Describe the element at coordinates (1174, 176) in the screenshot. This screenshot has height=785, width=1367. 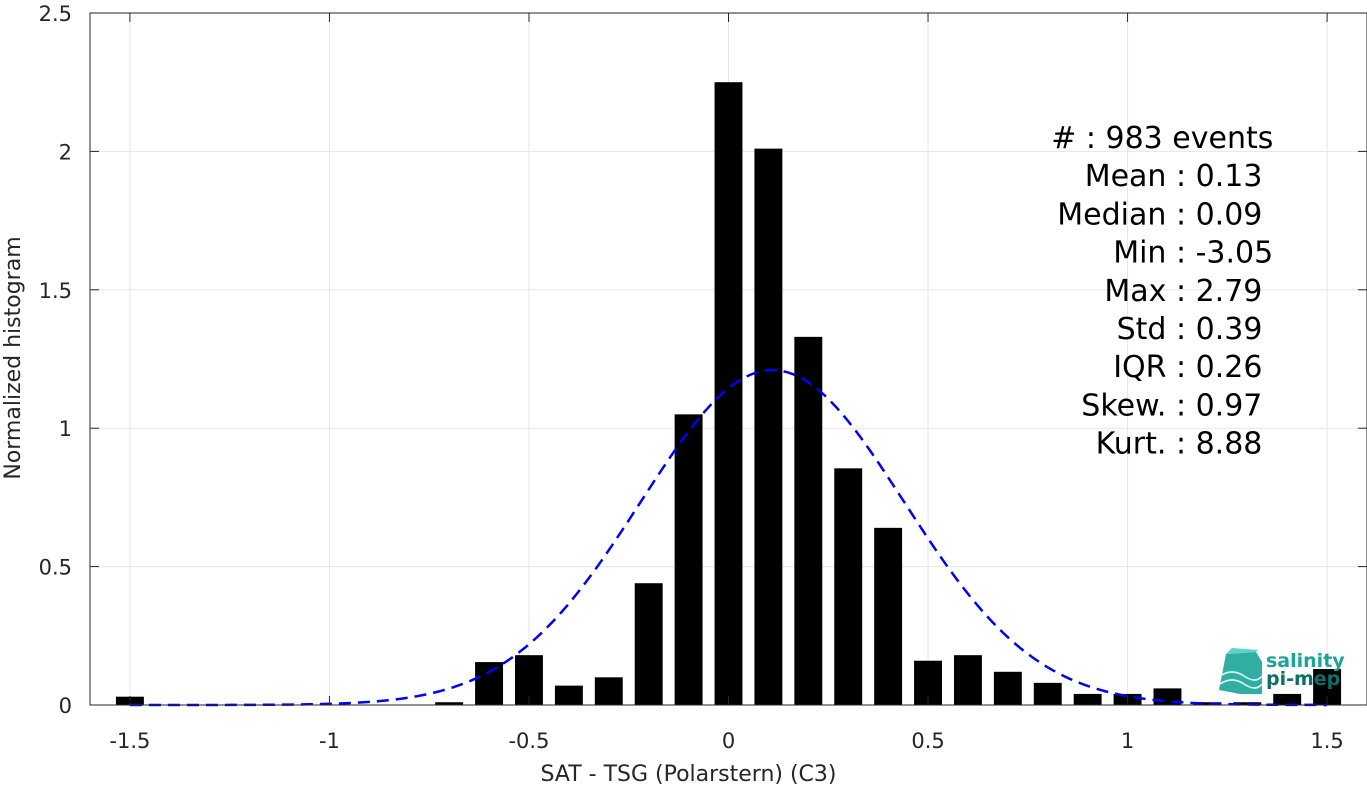
I see `stat-line: Mean : 0.13` at that location.